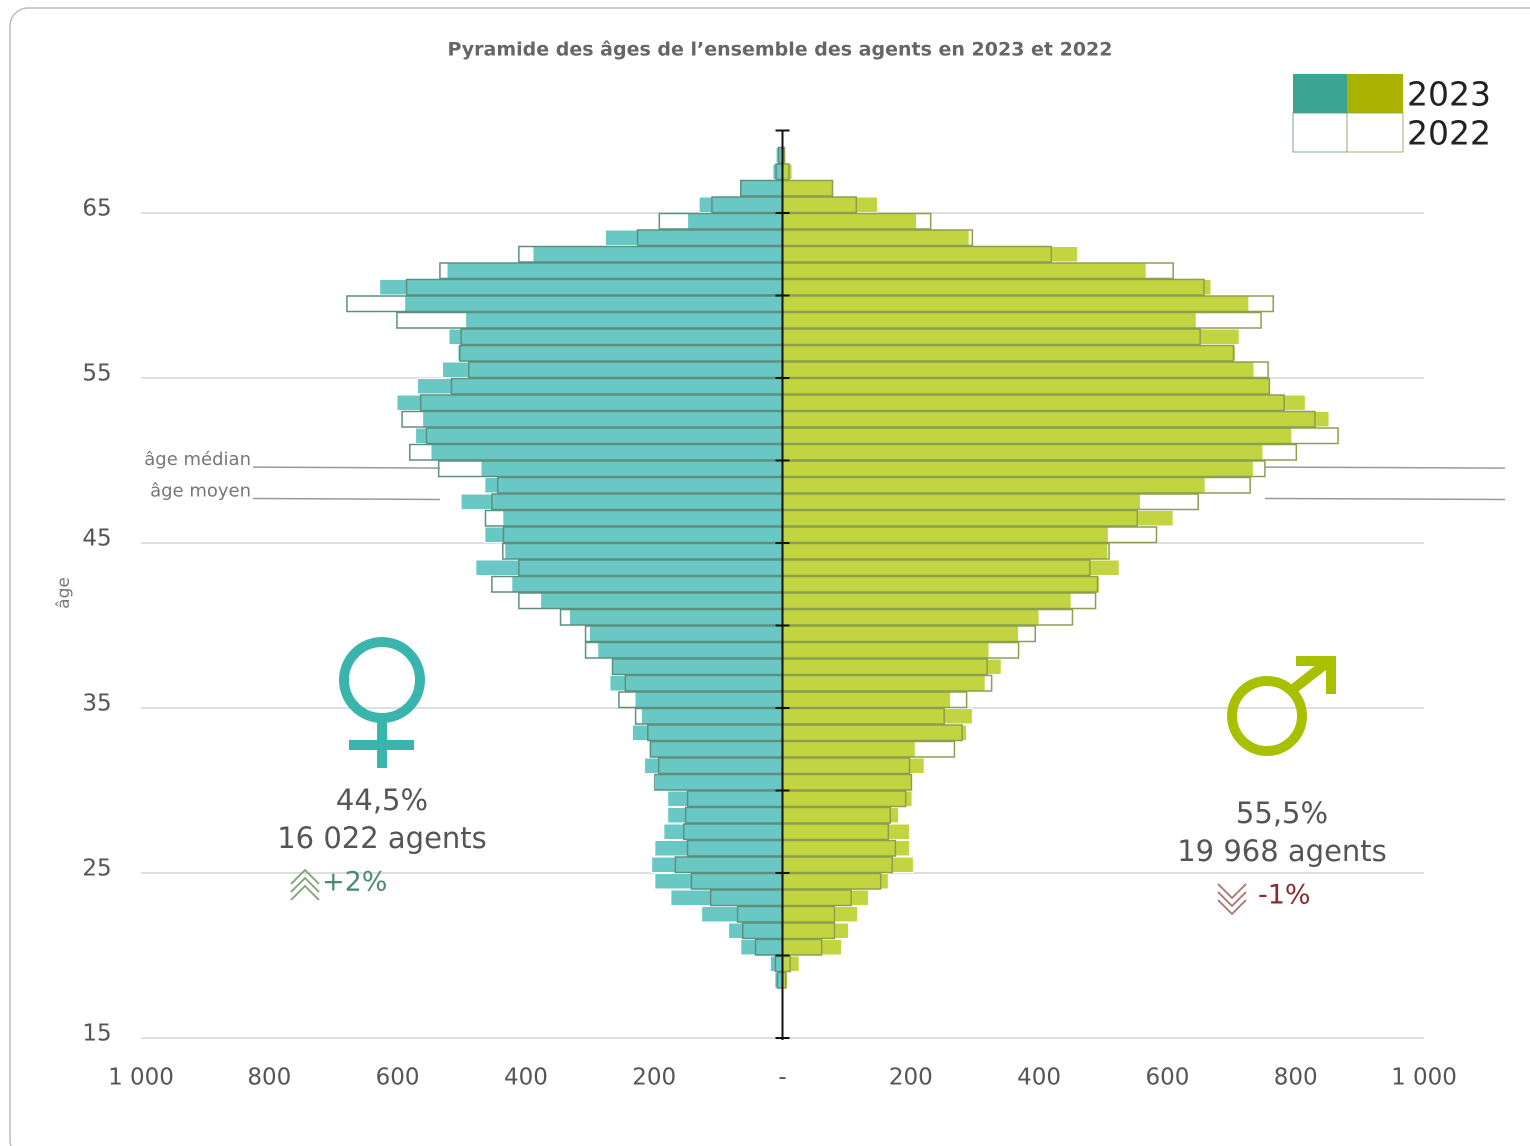 Image resolution: width=1530 pixels, height=1146 pixels. I want to click on y-tick-label: 25, so click(96, 869).